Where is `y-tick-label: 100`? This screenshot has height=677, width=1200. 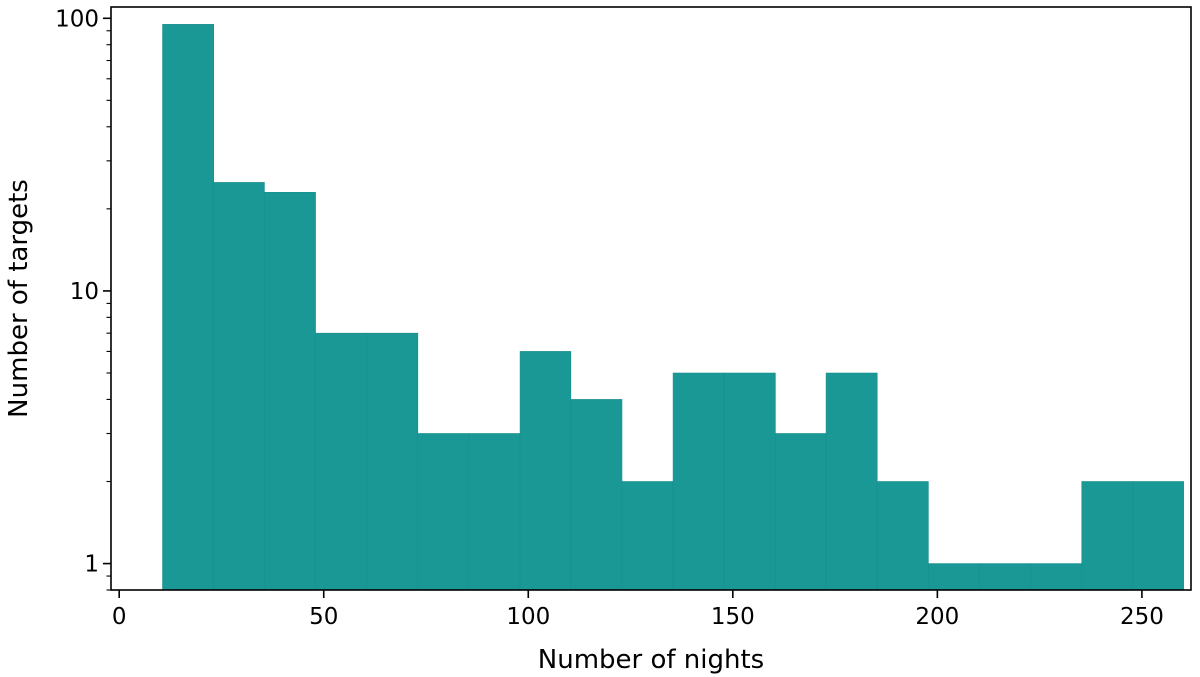
y-tick-label: 100 is located at coordinates (77, 19).